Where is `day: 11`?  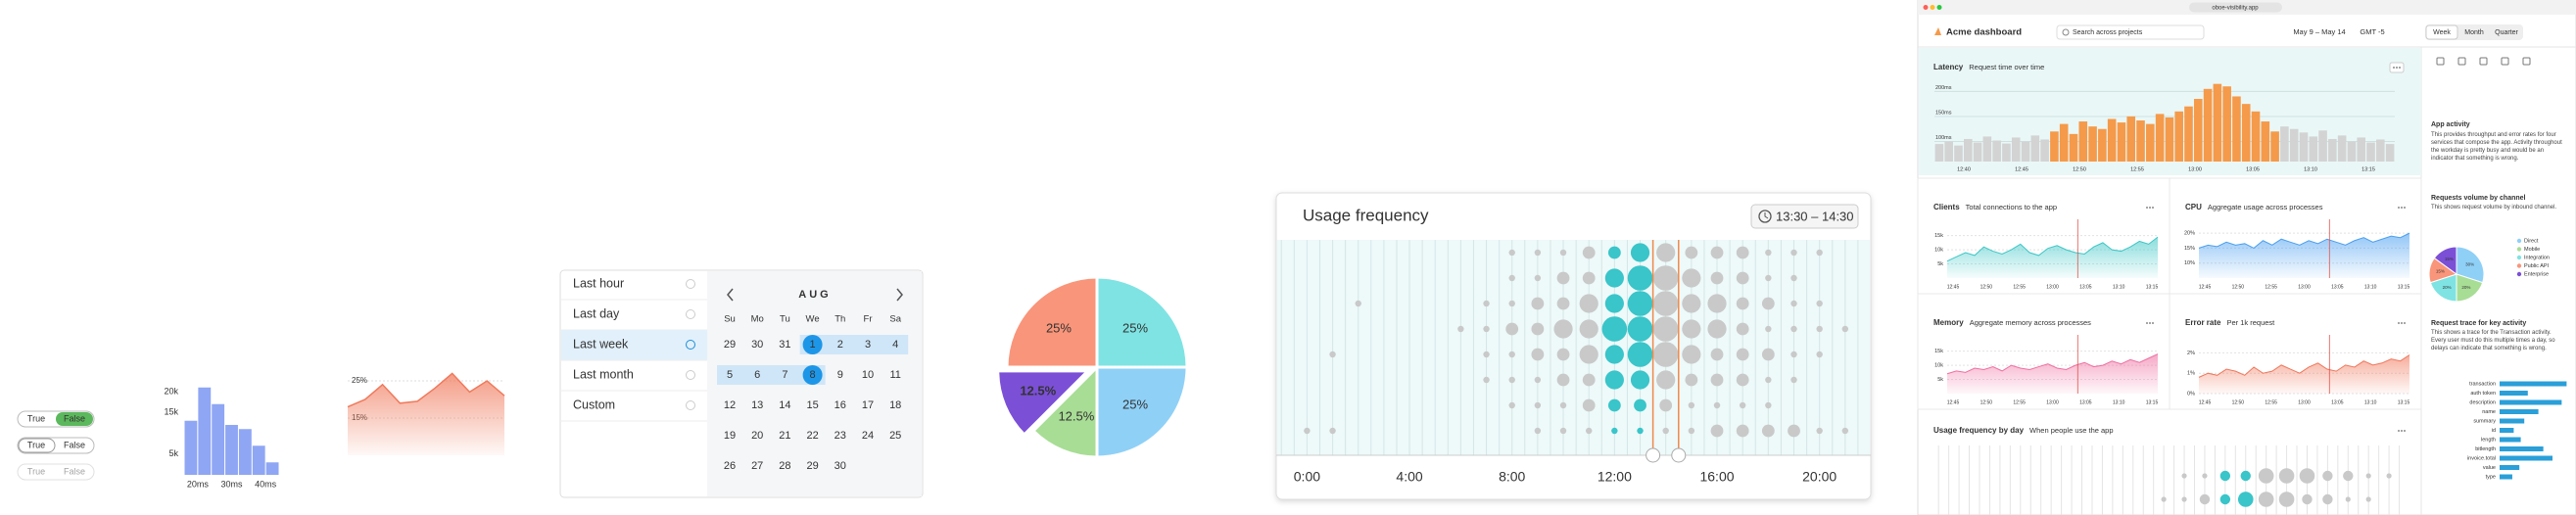
day: 11 is located at coordinates (894, 375).